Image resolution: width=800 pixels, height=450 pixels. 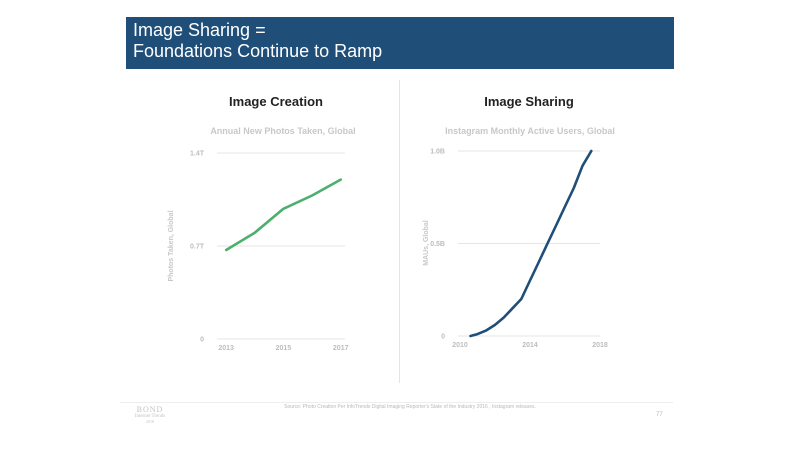 What do you see at coordinates (283, 215) in the screenshot?
I see `left-series-line` at bounding box center [283, 215].